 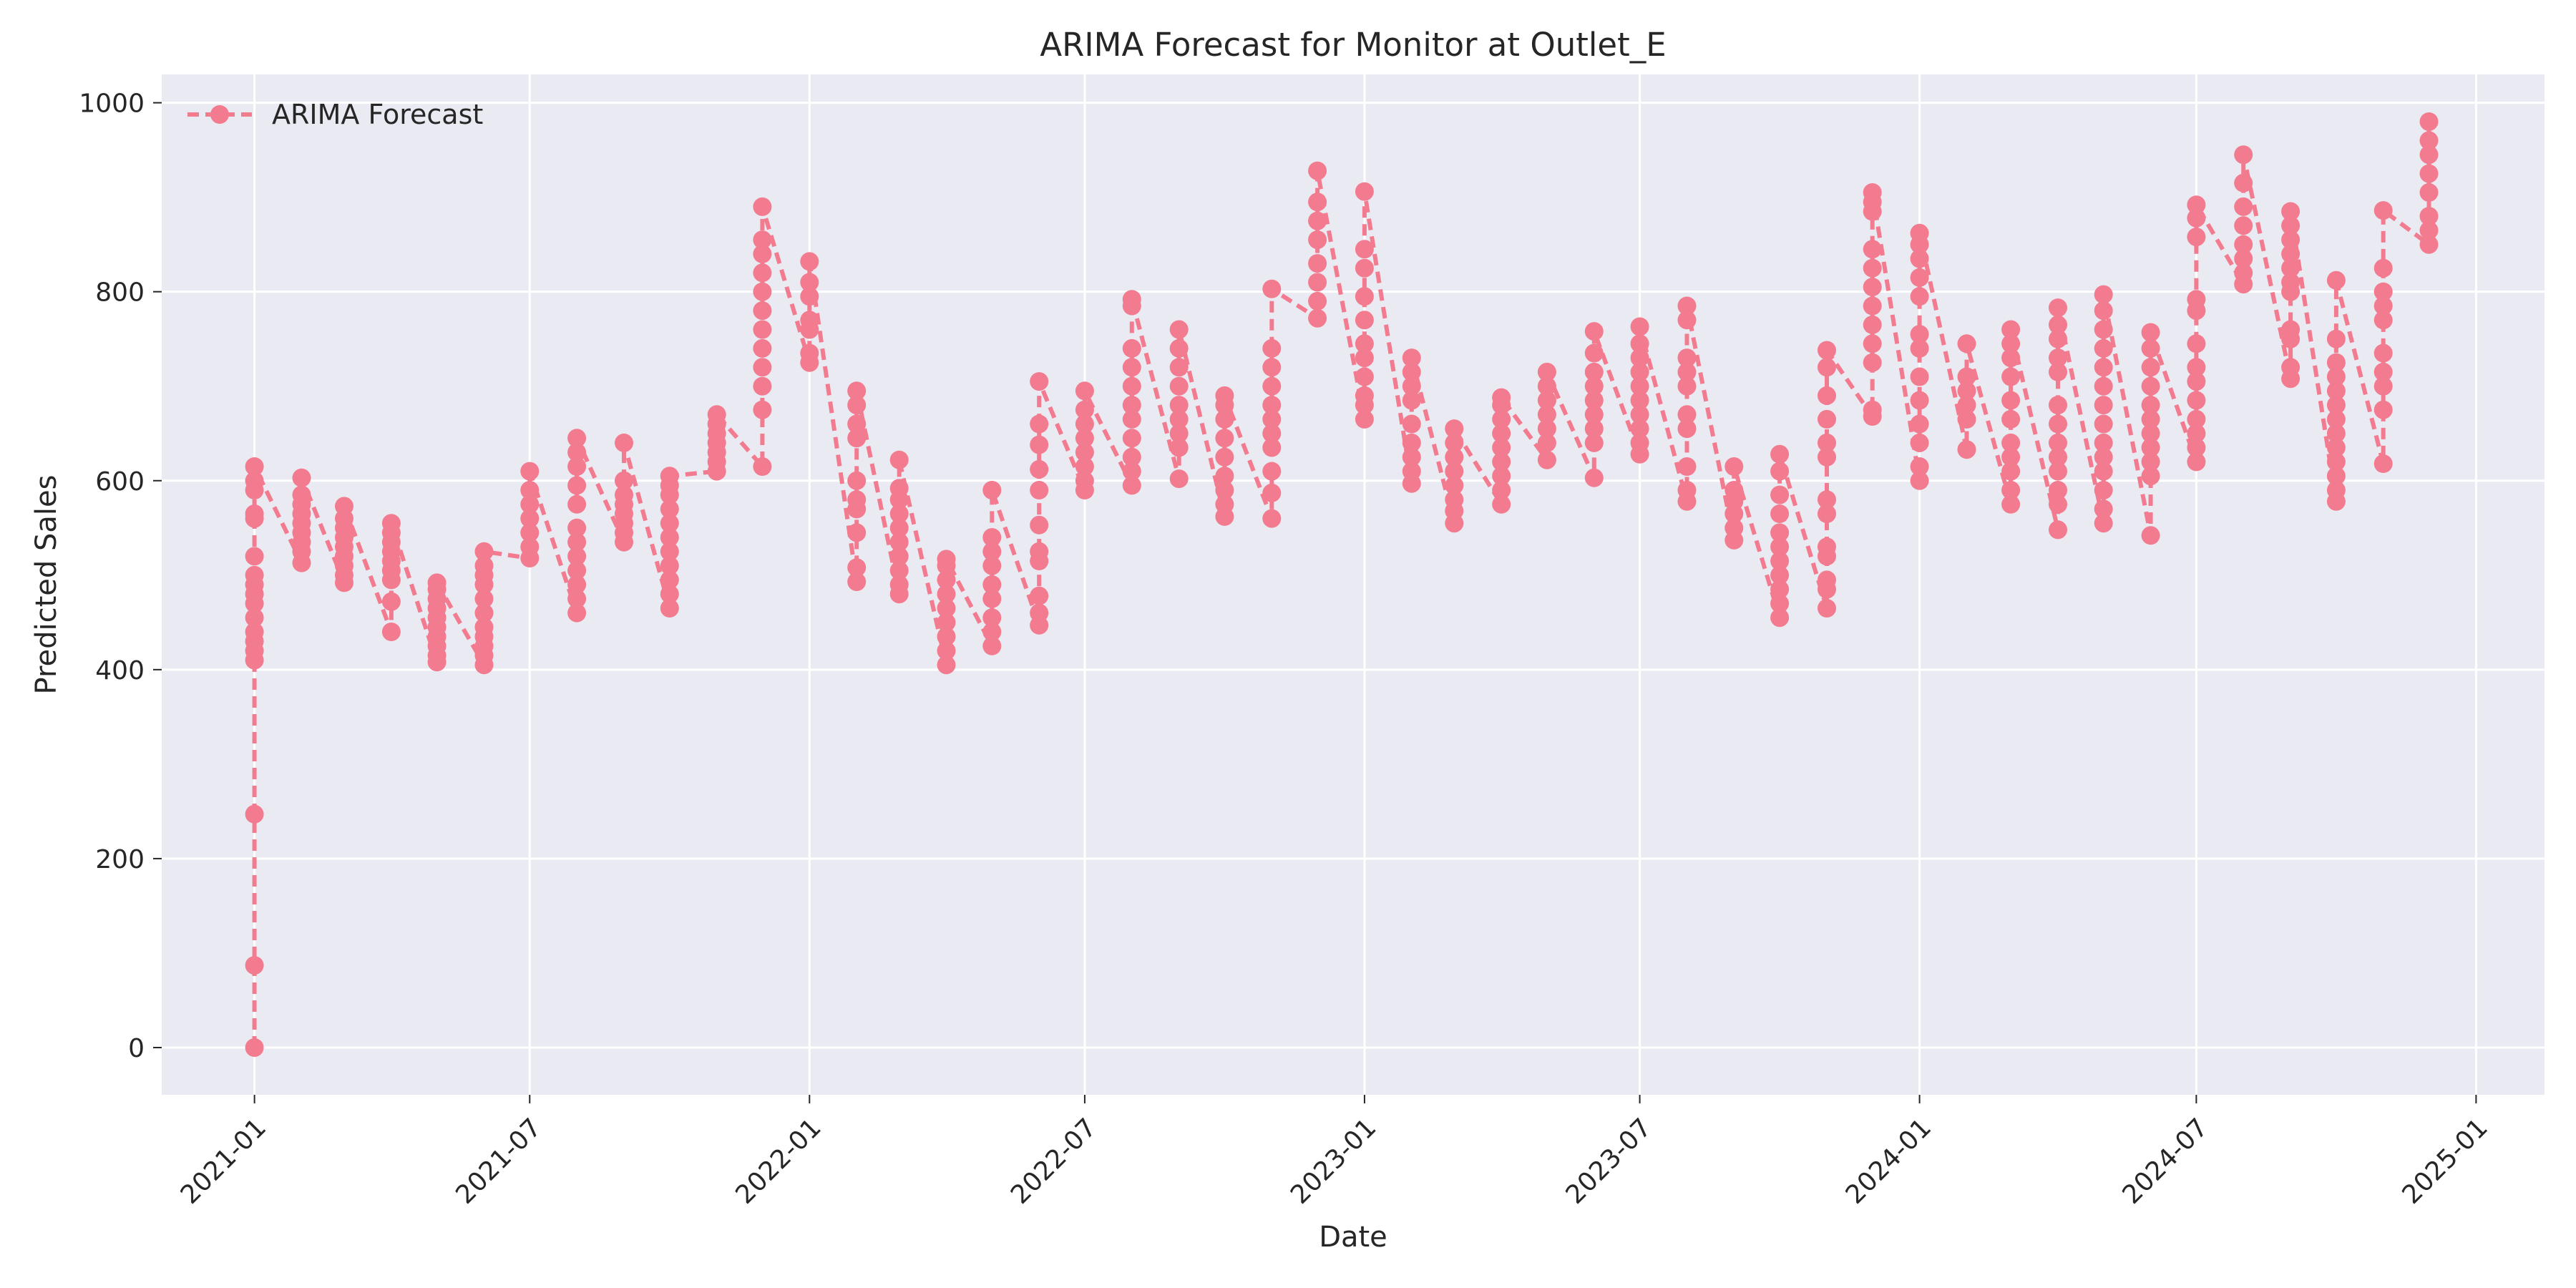 What do you see at coordinates (1353, 45) in the screenshot?
I see `chart-title: ARIMA Forecast for Monitor at Outlet_E` at bounding box center [1353, 45].